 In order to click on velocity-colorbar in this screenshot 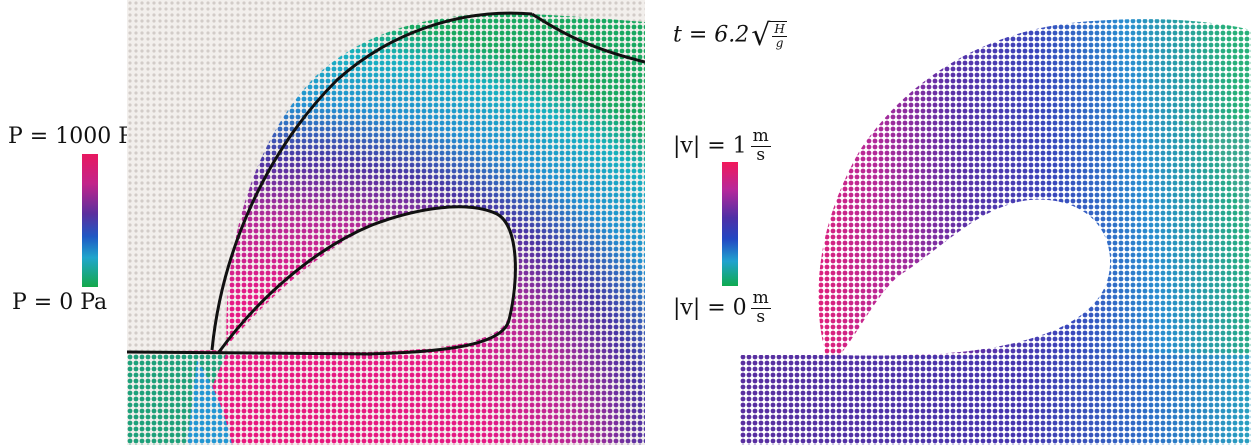, I will do `click(730, 224)`.